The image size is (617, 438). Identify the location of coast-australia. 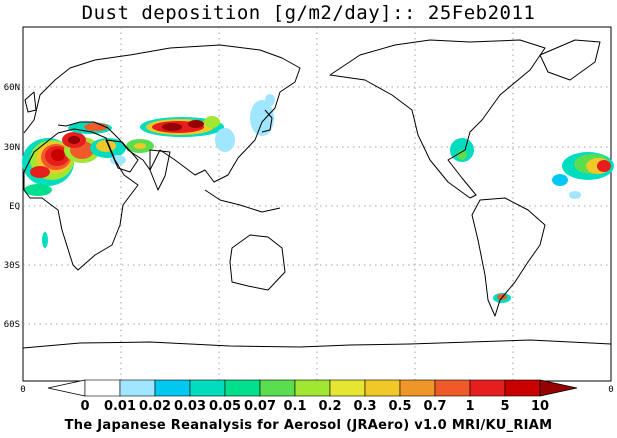
(257, 262).